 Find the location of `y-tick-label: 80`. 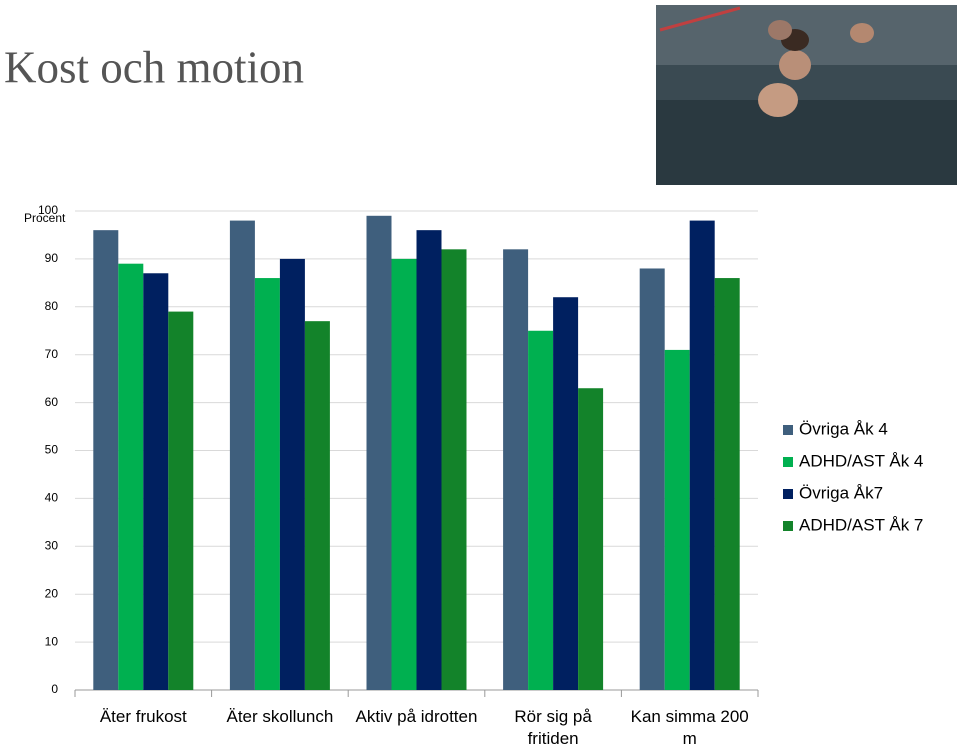

y-tick-label: 80 is located at coordinates (52, 306).